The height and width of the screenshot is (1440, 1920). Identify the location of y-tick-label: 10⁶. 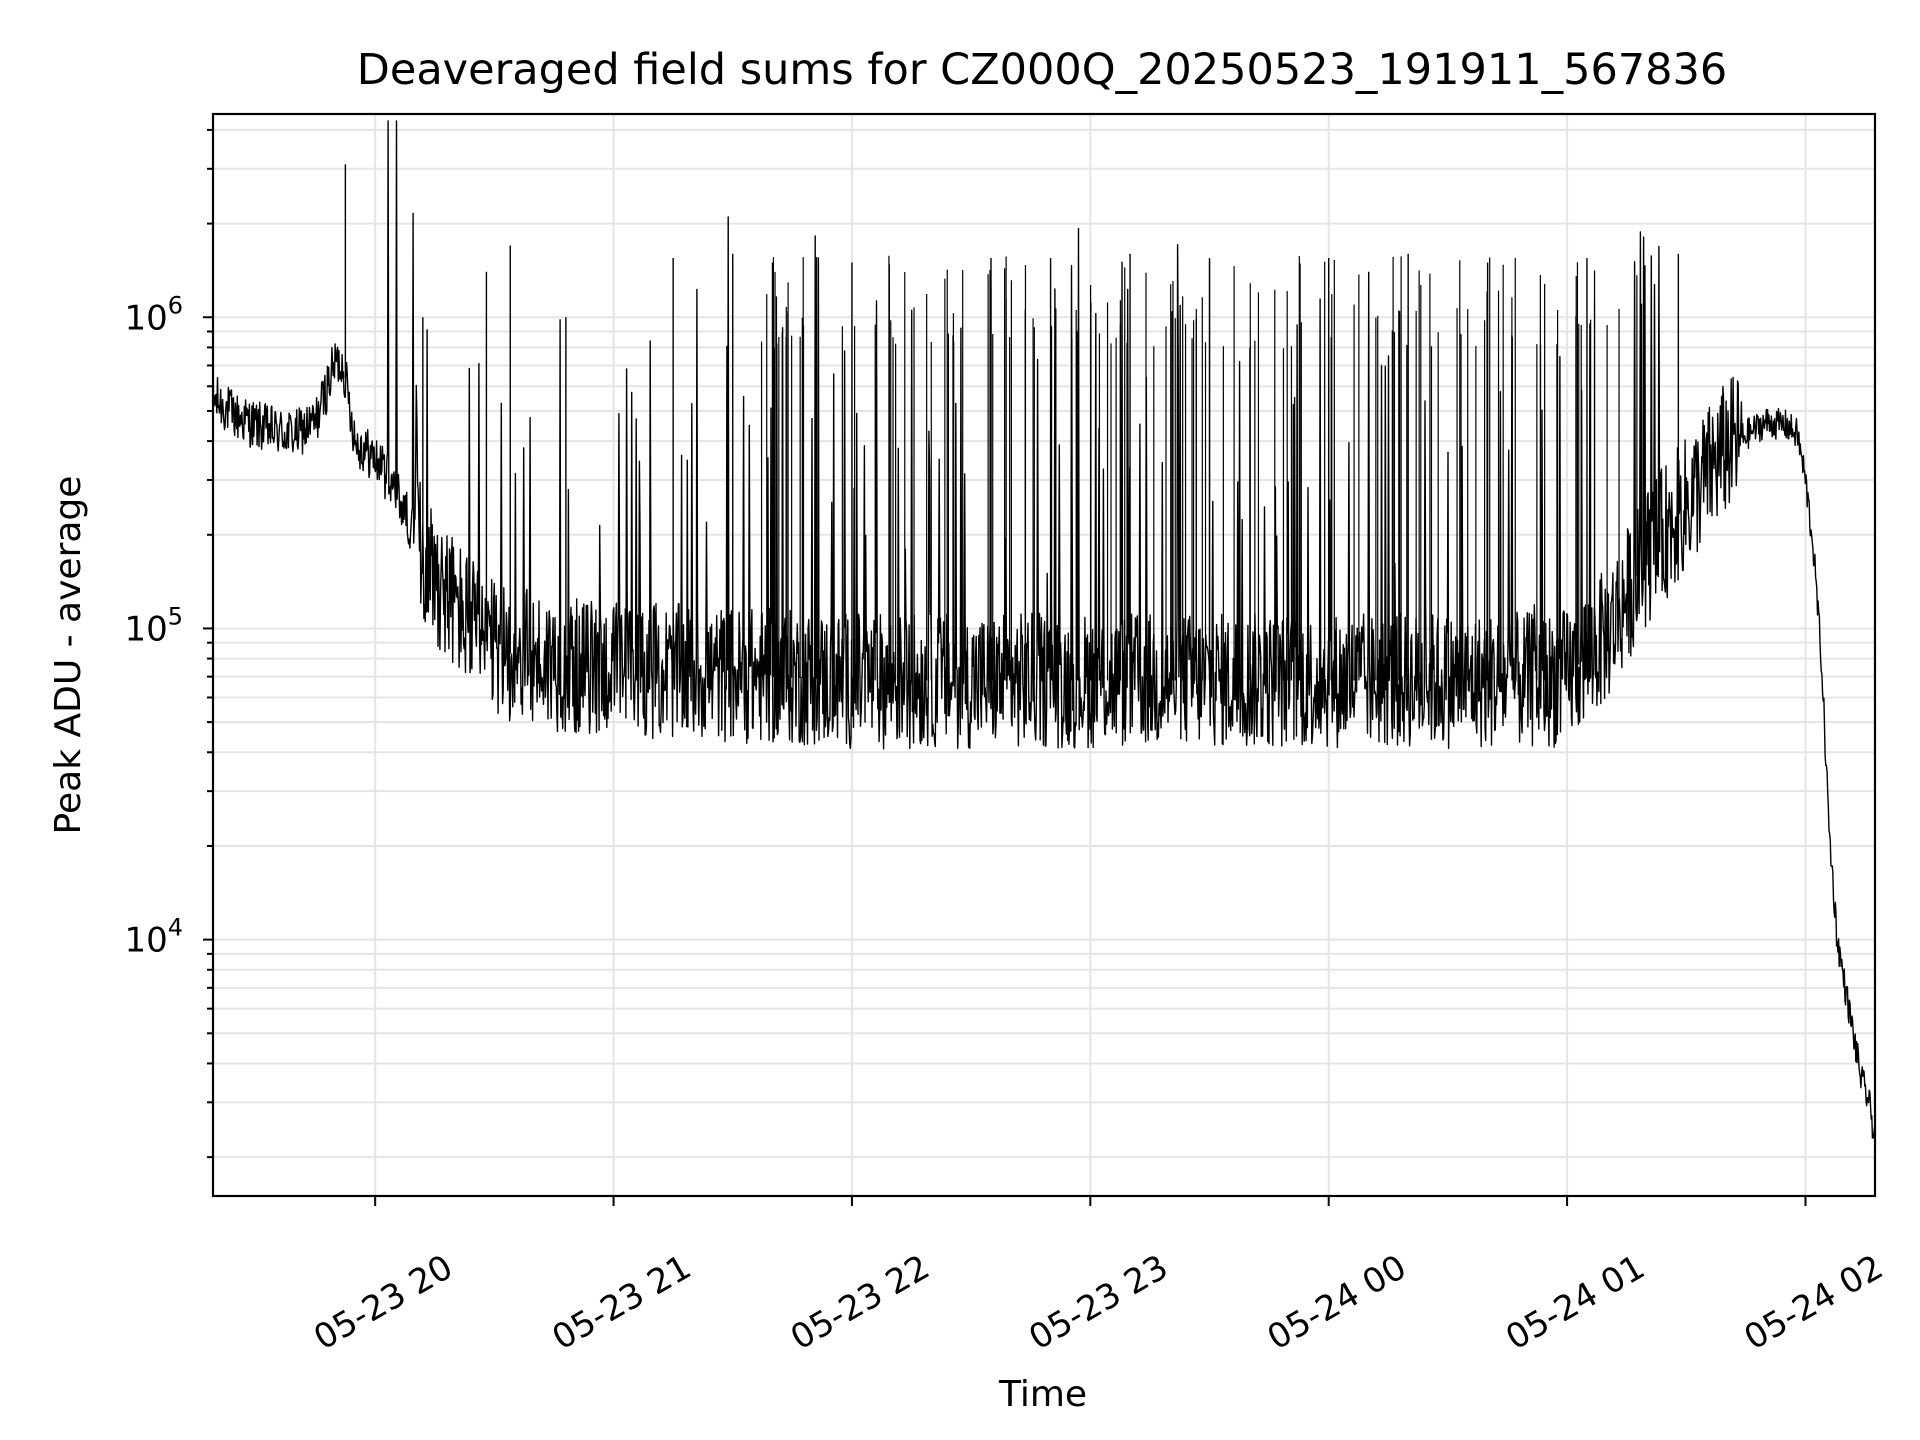
(153, 314).